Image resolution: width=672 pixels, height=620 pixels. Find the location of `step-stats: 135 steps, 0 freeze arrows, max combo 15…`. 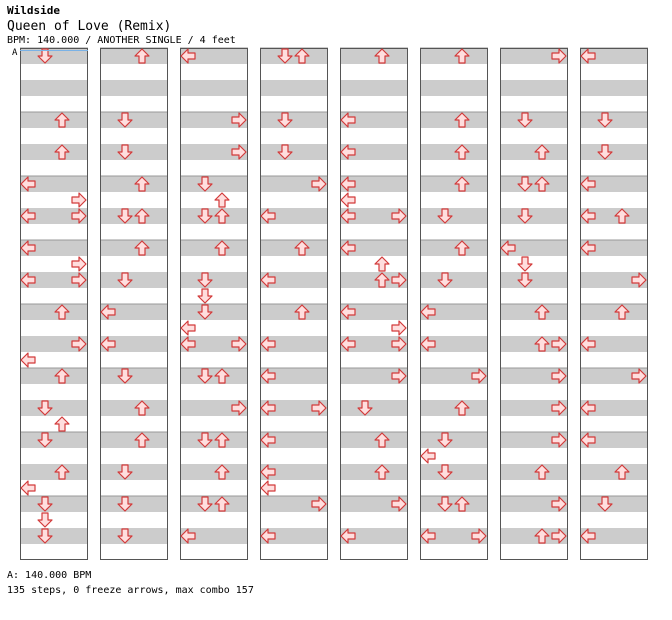

step-stats: 135 steps, 0 freeze arrows, max combo 15… is located at coordinates (130, 590).